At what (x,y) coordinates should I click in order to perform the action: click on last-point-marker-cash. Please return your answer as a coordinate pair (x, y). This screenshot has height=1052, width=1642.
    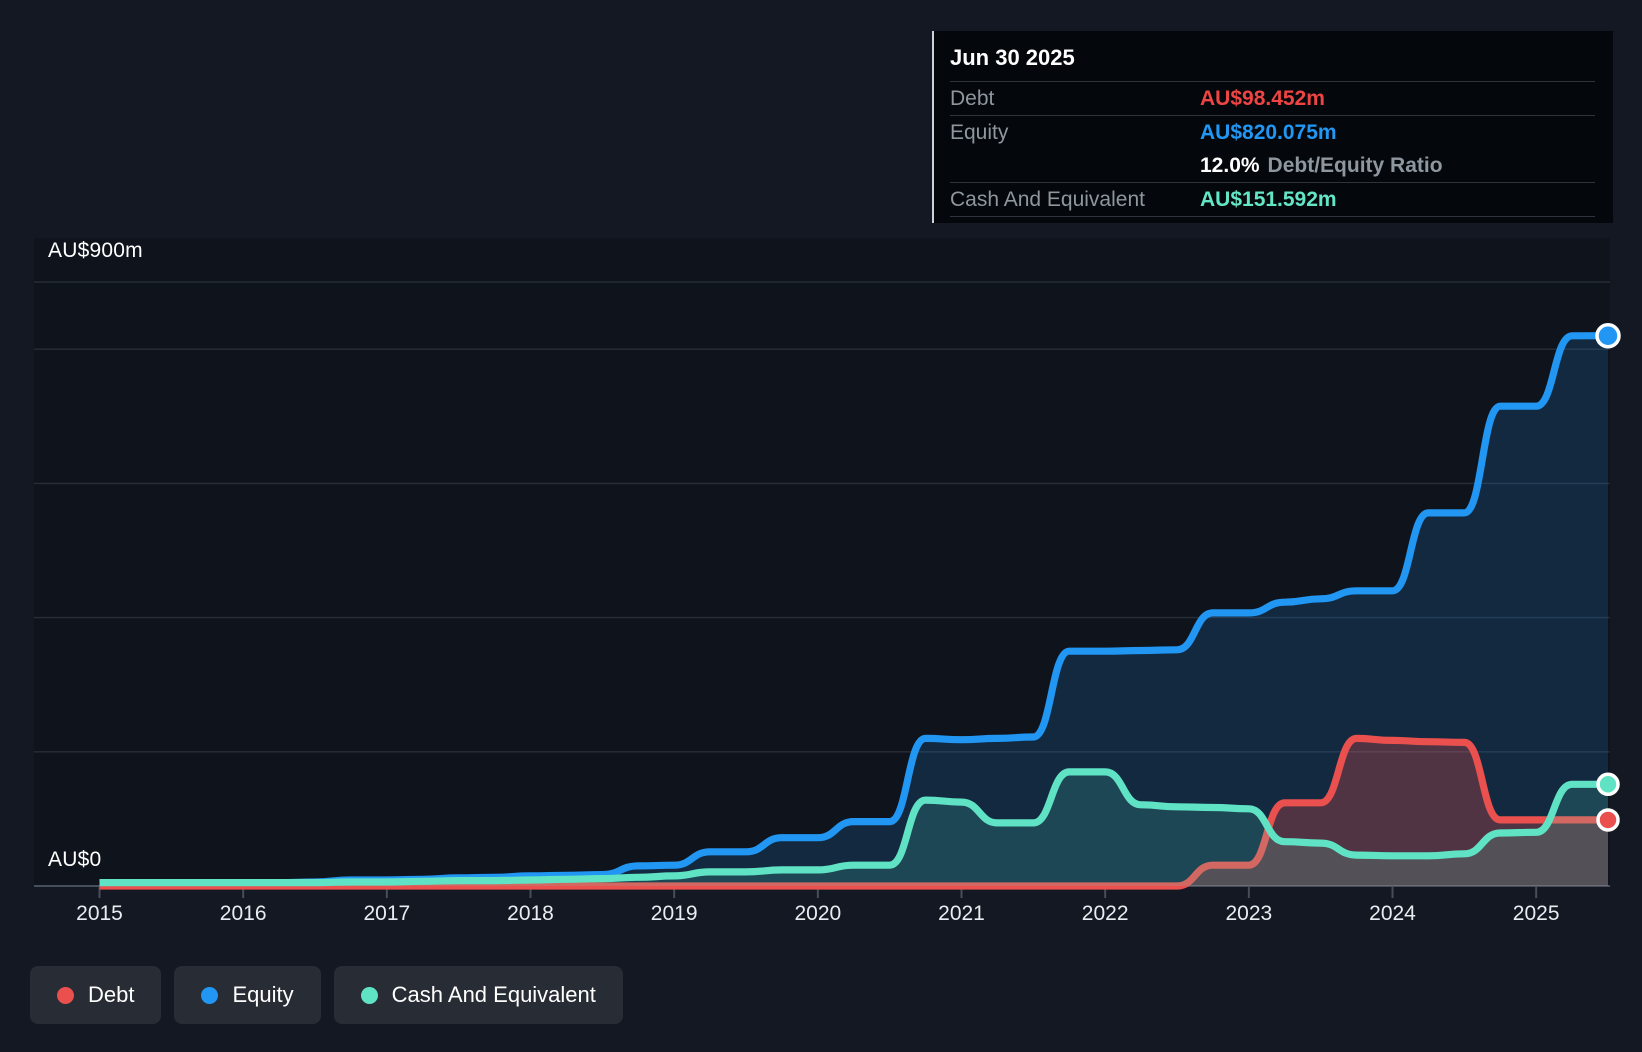
    Looking at the image, I should click on (1608, 784).